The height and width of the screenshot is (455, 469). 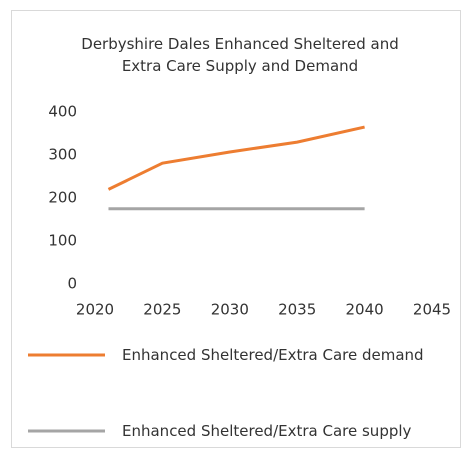 What do you see at coordinates (297, 310) in the screenshot?
I see `x-tick-label: 2035` at bounding box center [297, 310].